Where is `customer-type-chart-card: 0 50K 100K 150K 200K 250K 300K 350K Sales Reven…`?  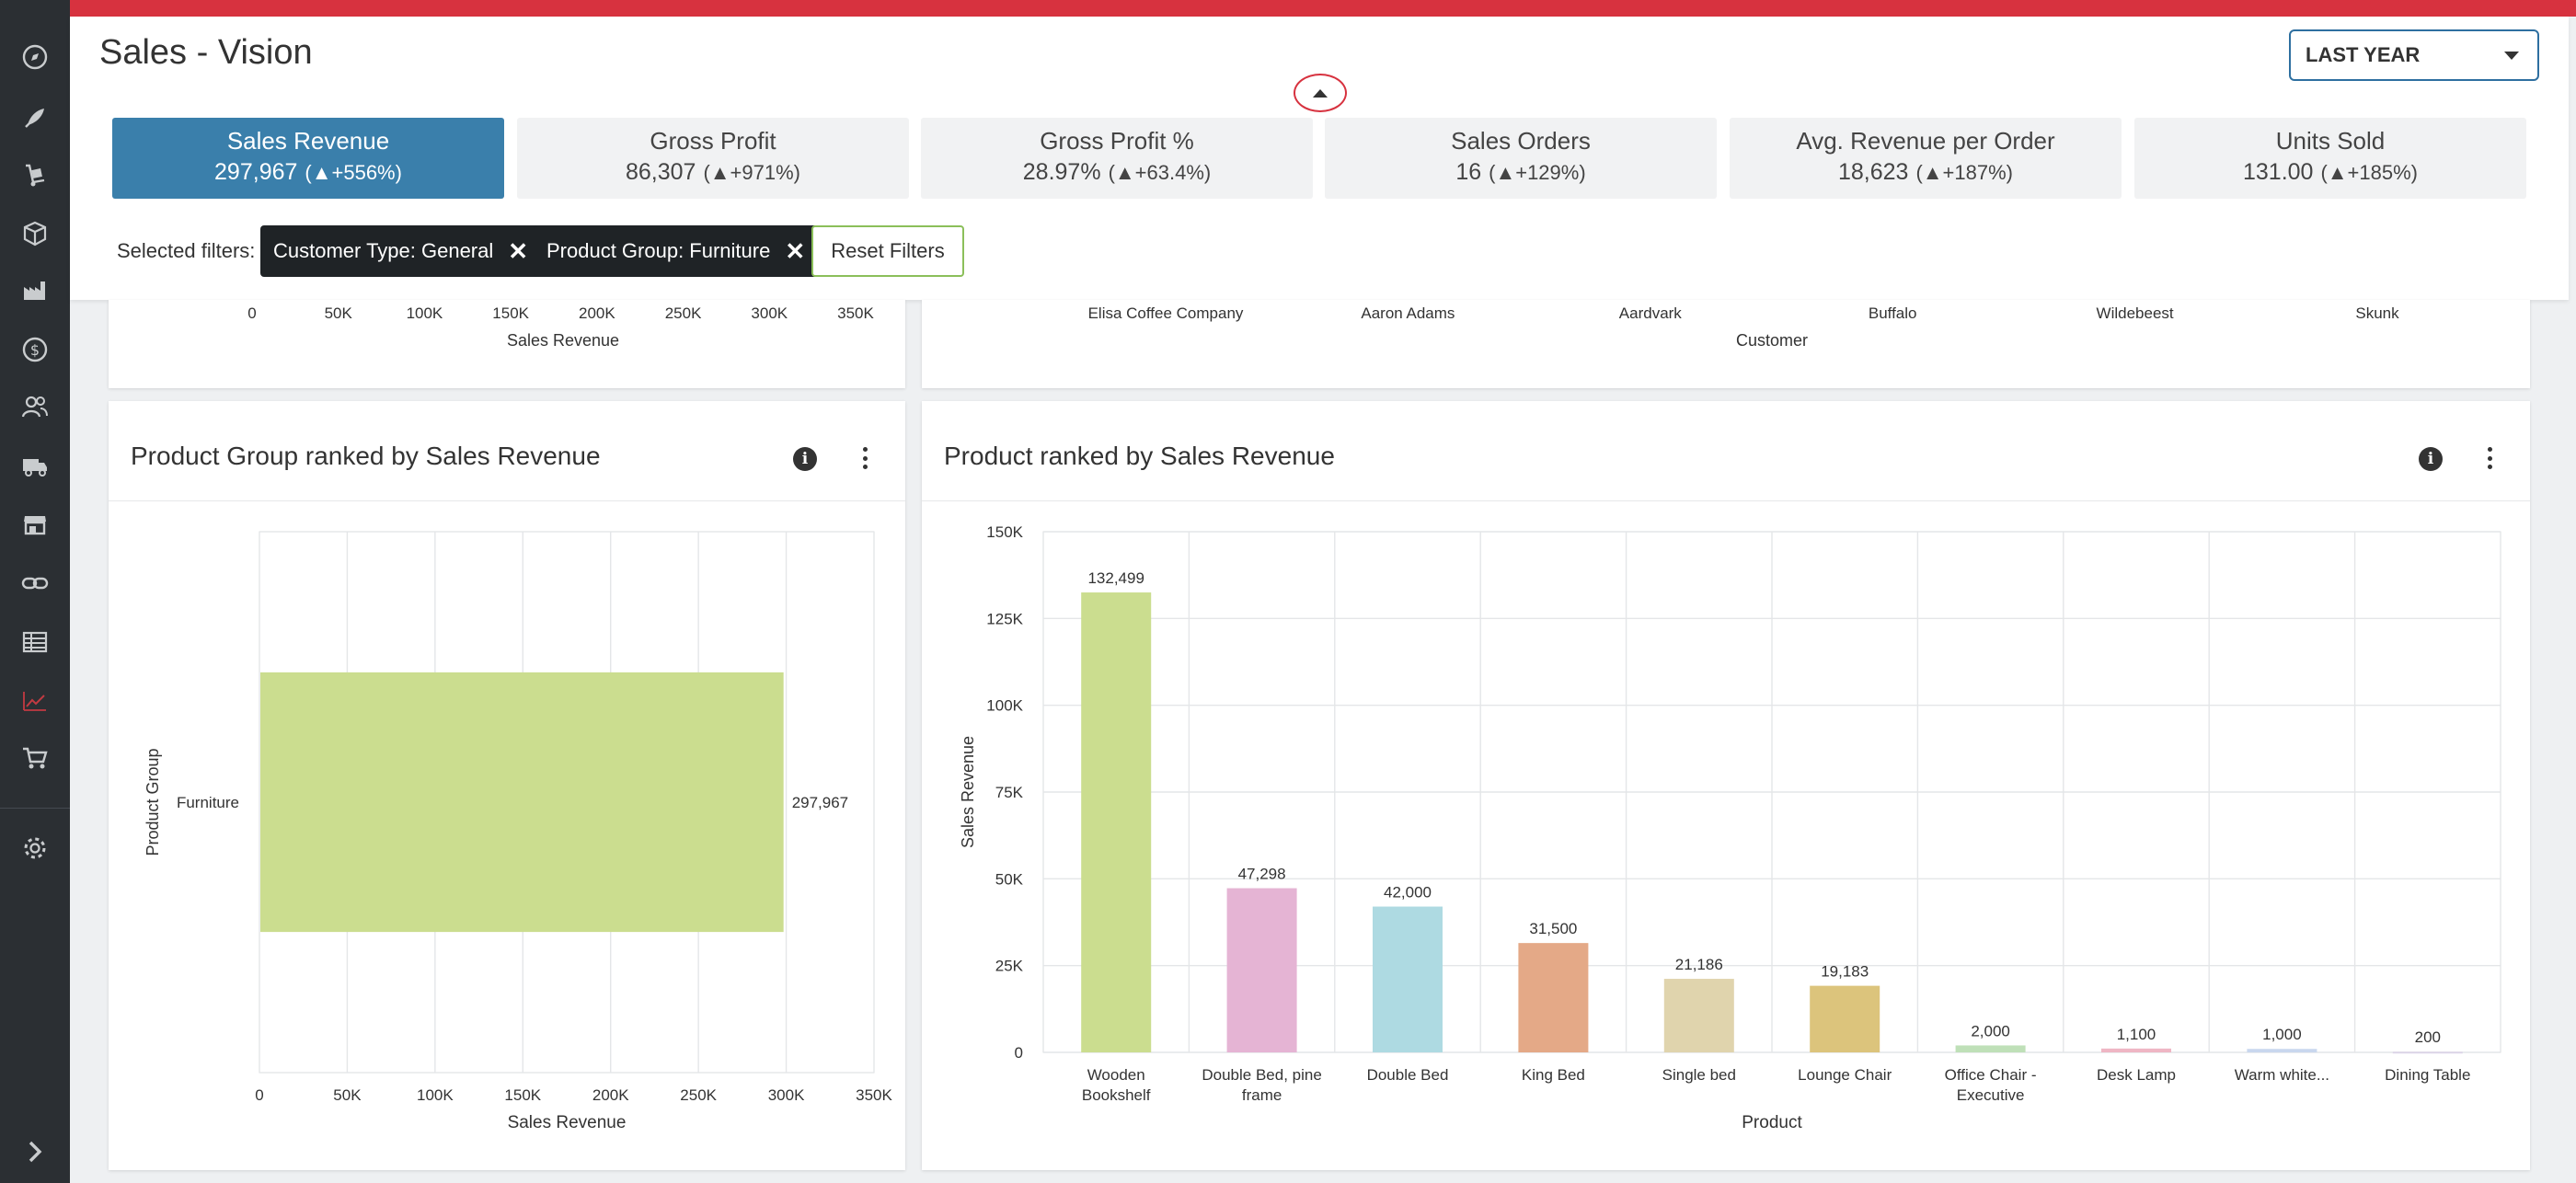
customer-type-chart-card: 0 50K 100K 150K 200K 250K 300K 350K Sales Reven… is located at coordinates (507, 344).